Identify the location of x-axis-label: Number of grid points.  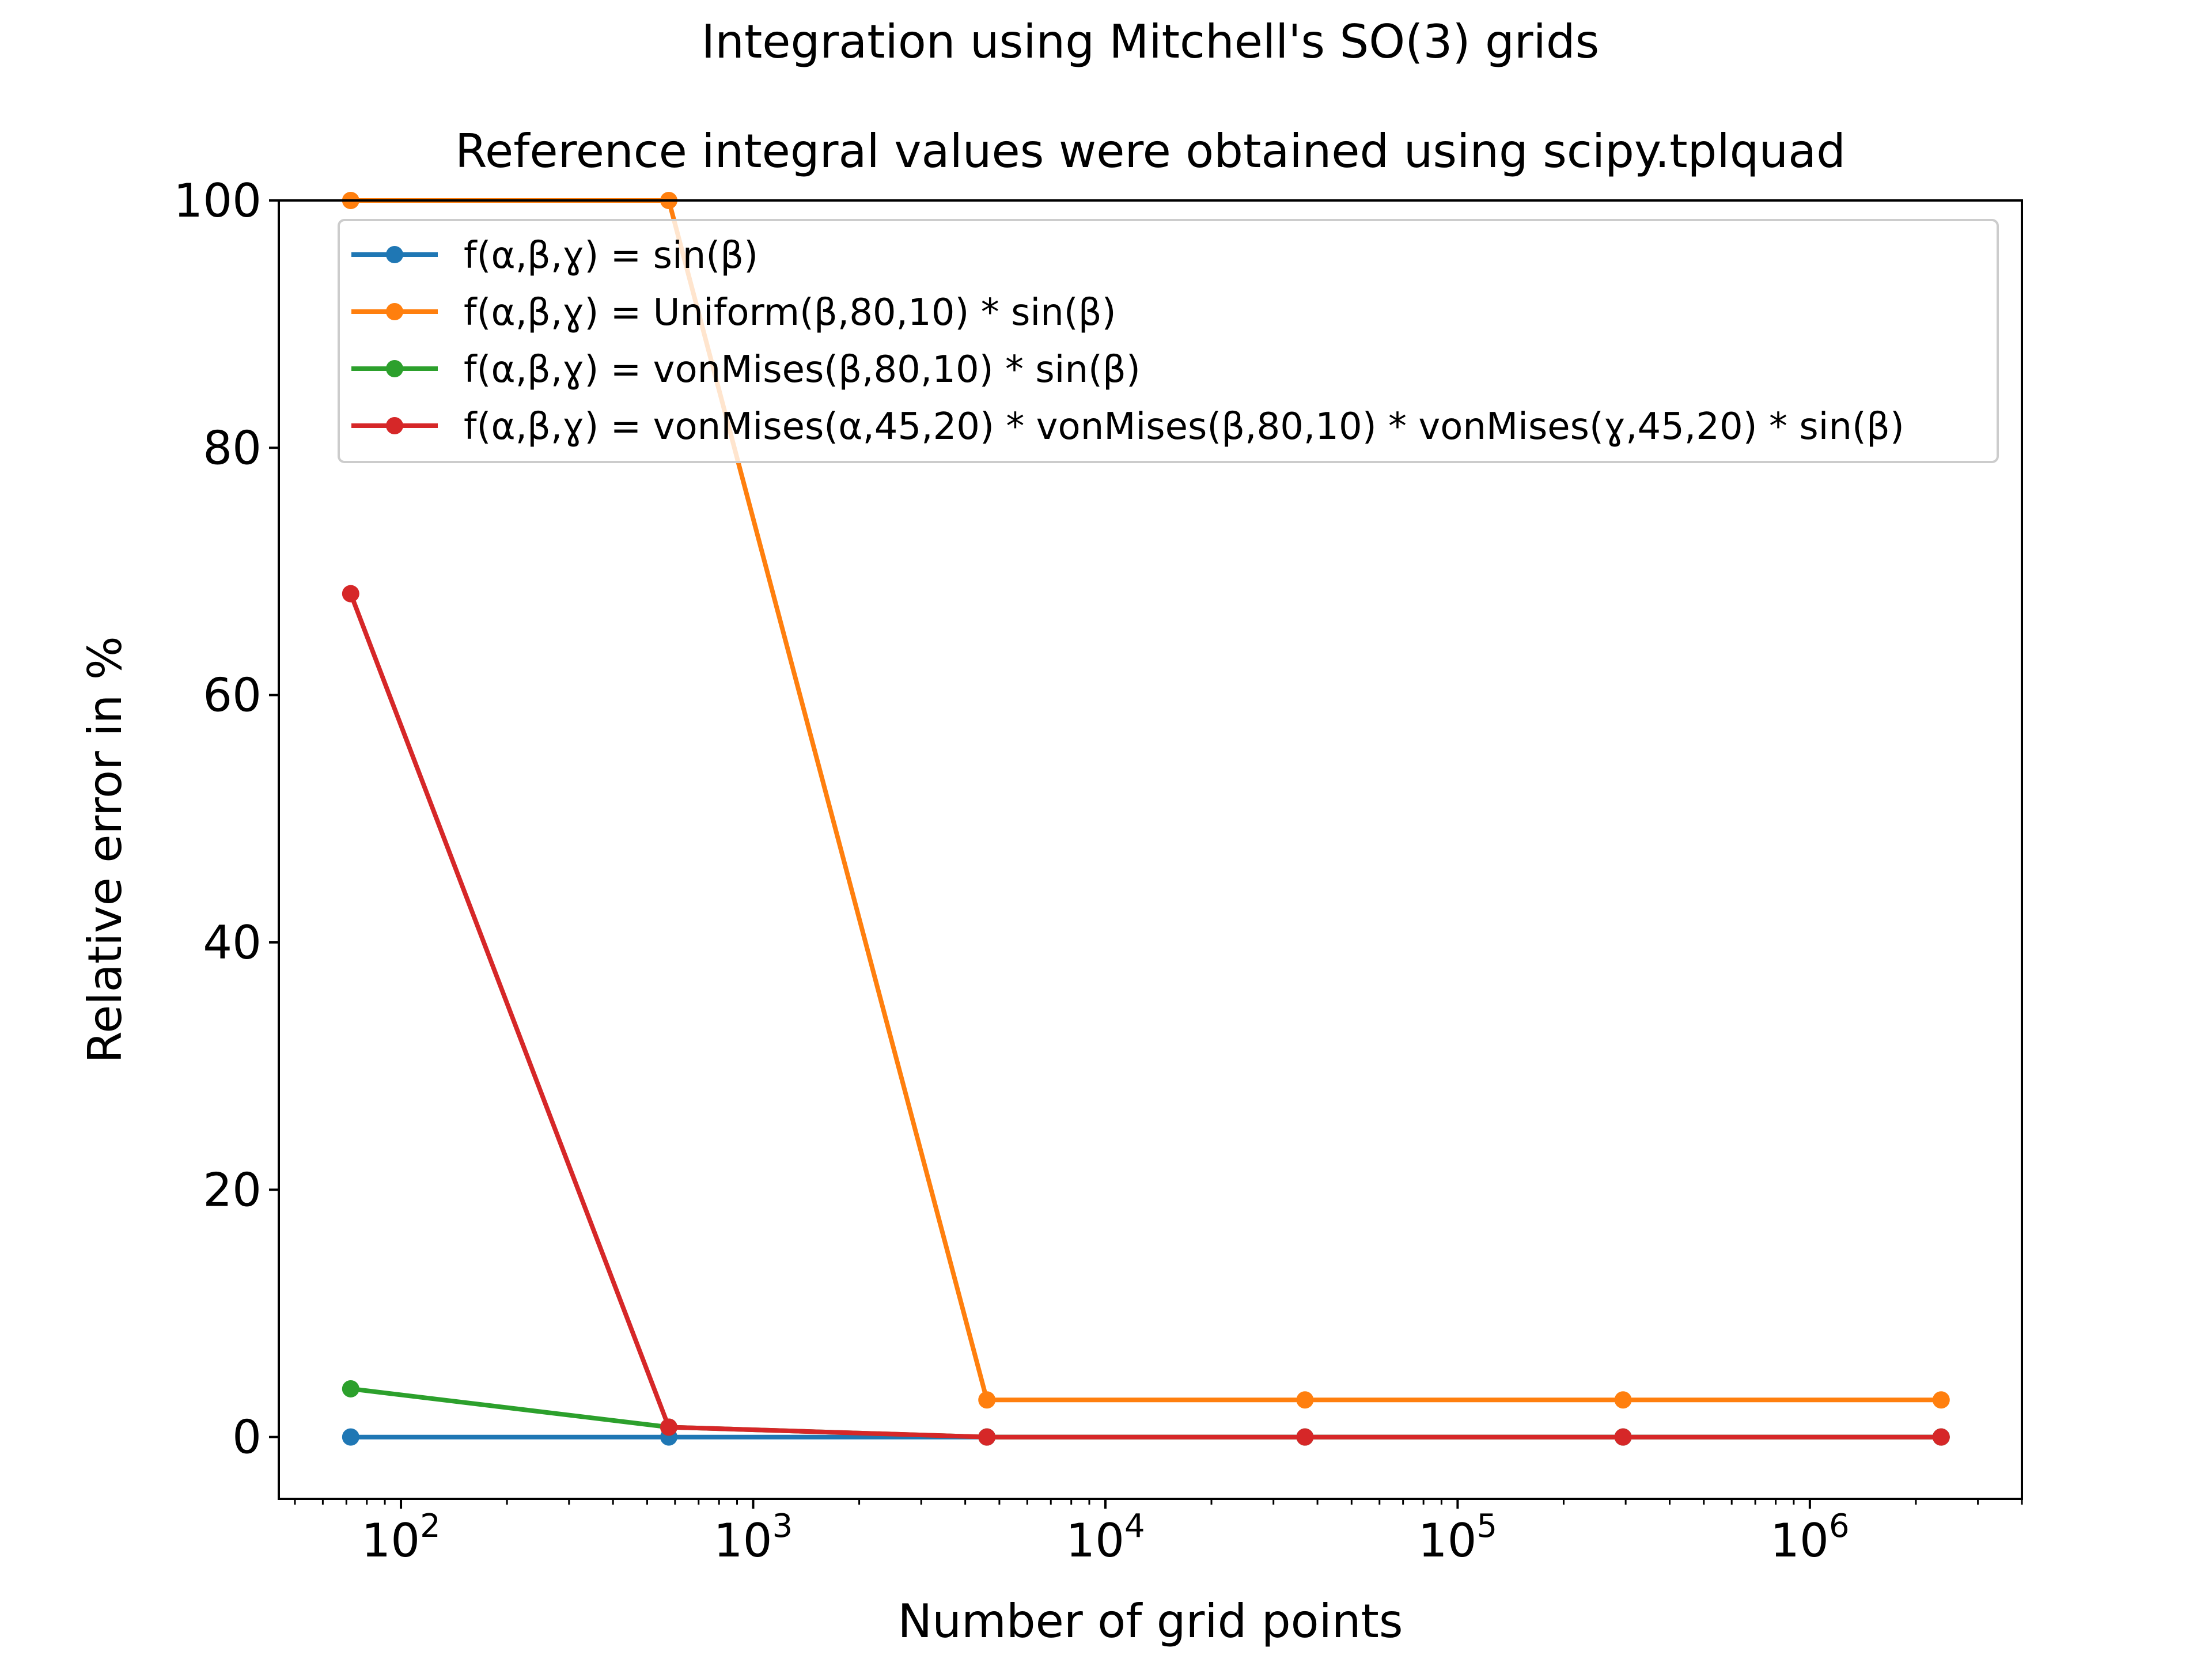
(1150, 1621).